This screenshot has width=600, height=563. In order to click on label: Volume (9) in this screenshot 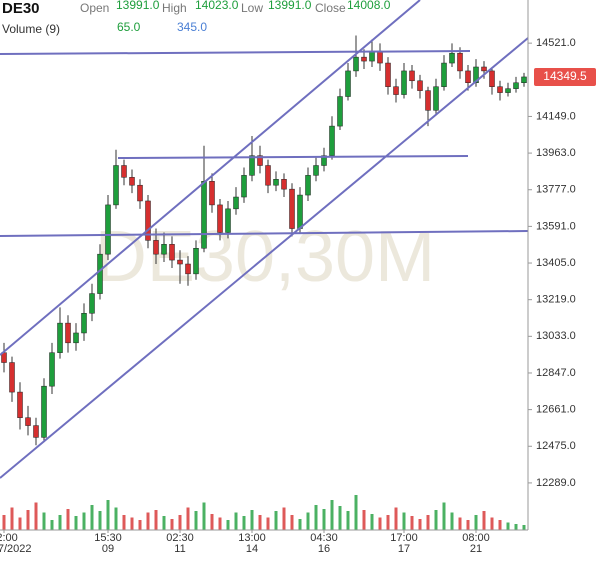, I will do `click(31, 29)`.